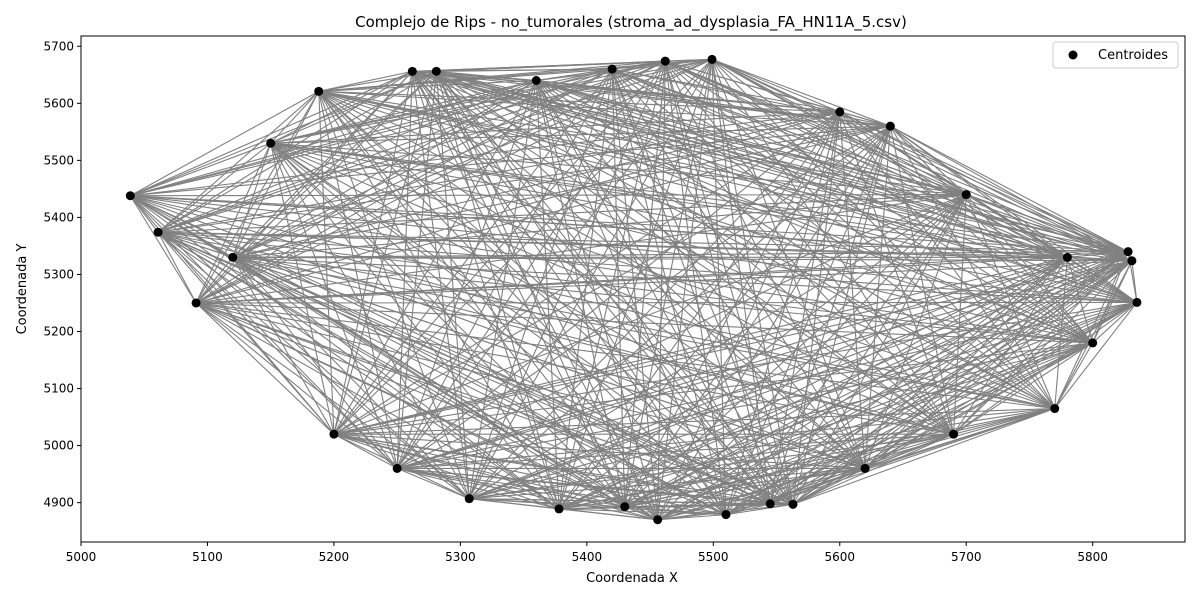 The height and width of the screenshot is (600, 1200). Describe the element at coordinates (81, 557) in the screenshot. I see `x-tick-label: 5000` at that location.